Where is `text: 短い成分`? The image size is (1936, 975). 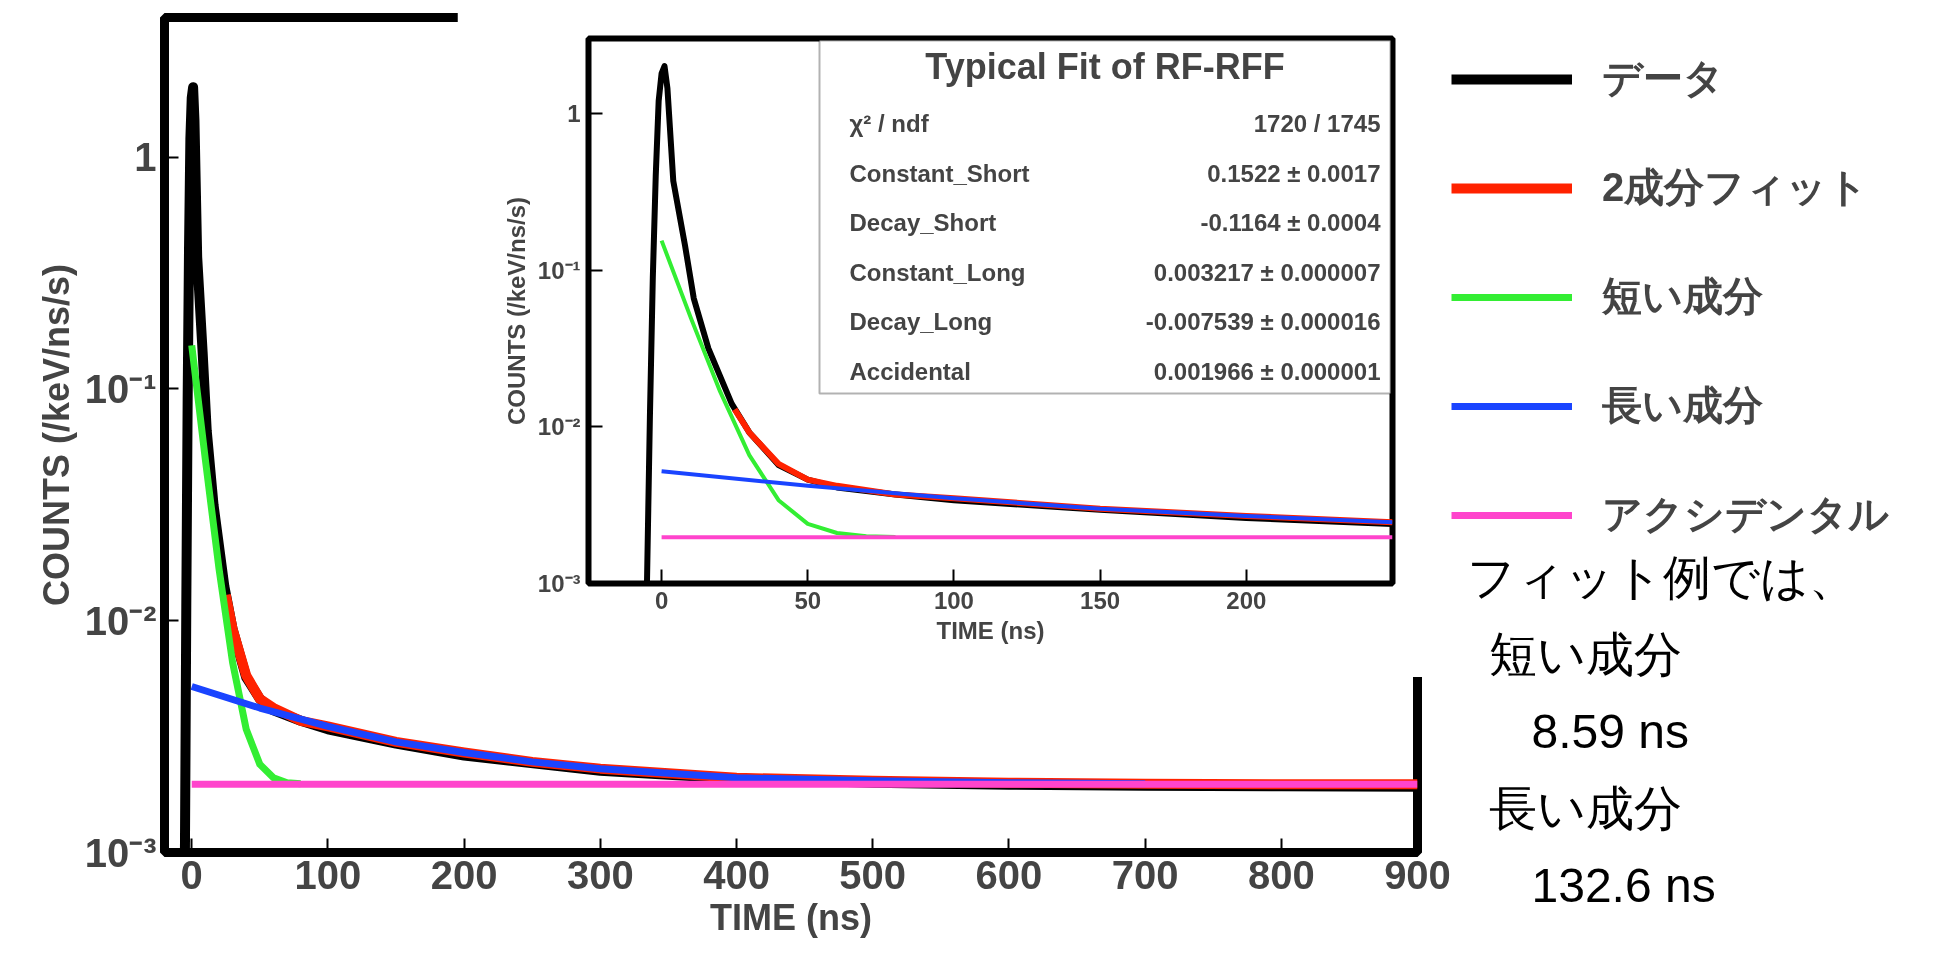
text: 短い成分 is located at coordinates (1585, 654).